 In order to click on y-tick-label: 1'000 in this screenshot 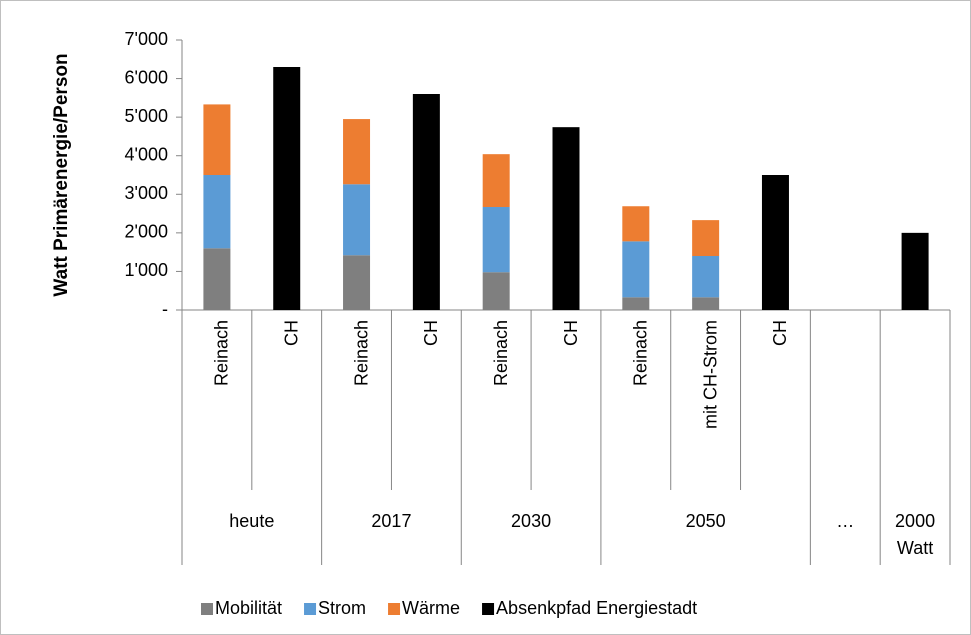, I will do `click(146, 270)`.